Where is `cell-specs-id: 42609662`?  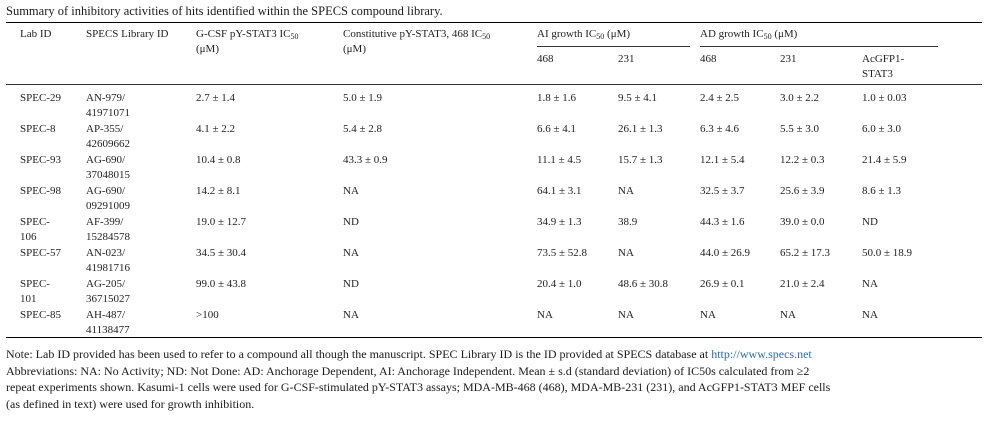 cell-specs-id: 42609662 is located at coordinates (108, 144).